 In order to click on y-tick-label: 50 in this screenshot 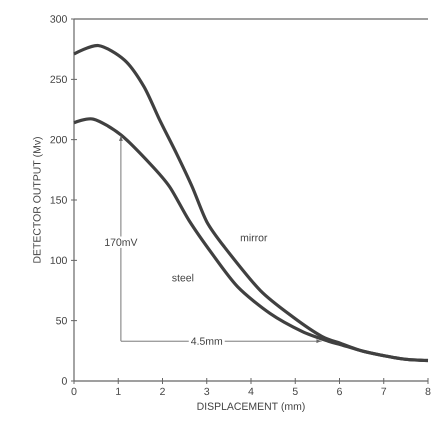, I will do `click(61, 320)`.